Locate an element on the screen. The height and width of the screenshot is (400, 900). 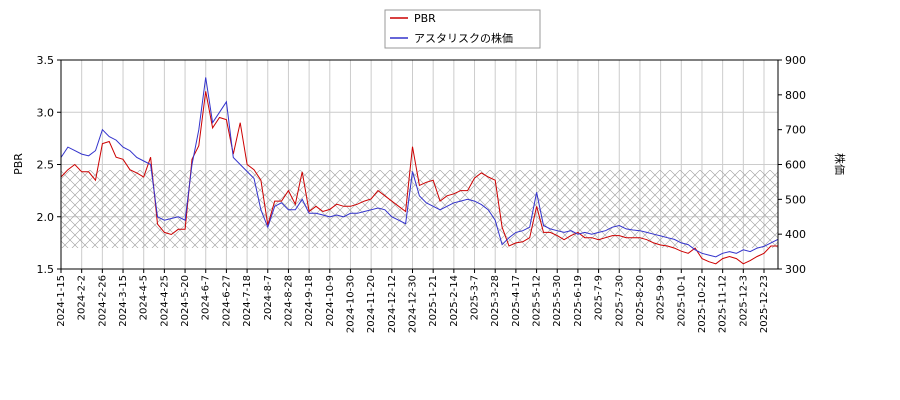
x-tick-label: 2025-5-12 is located at coordinates (537, 301).